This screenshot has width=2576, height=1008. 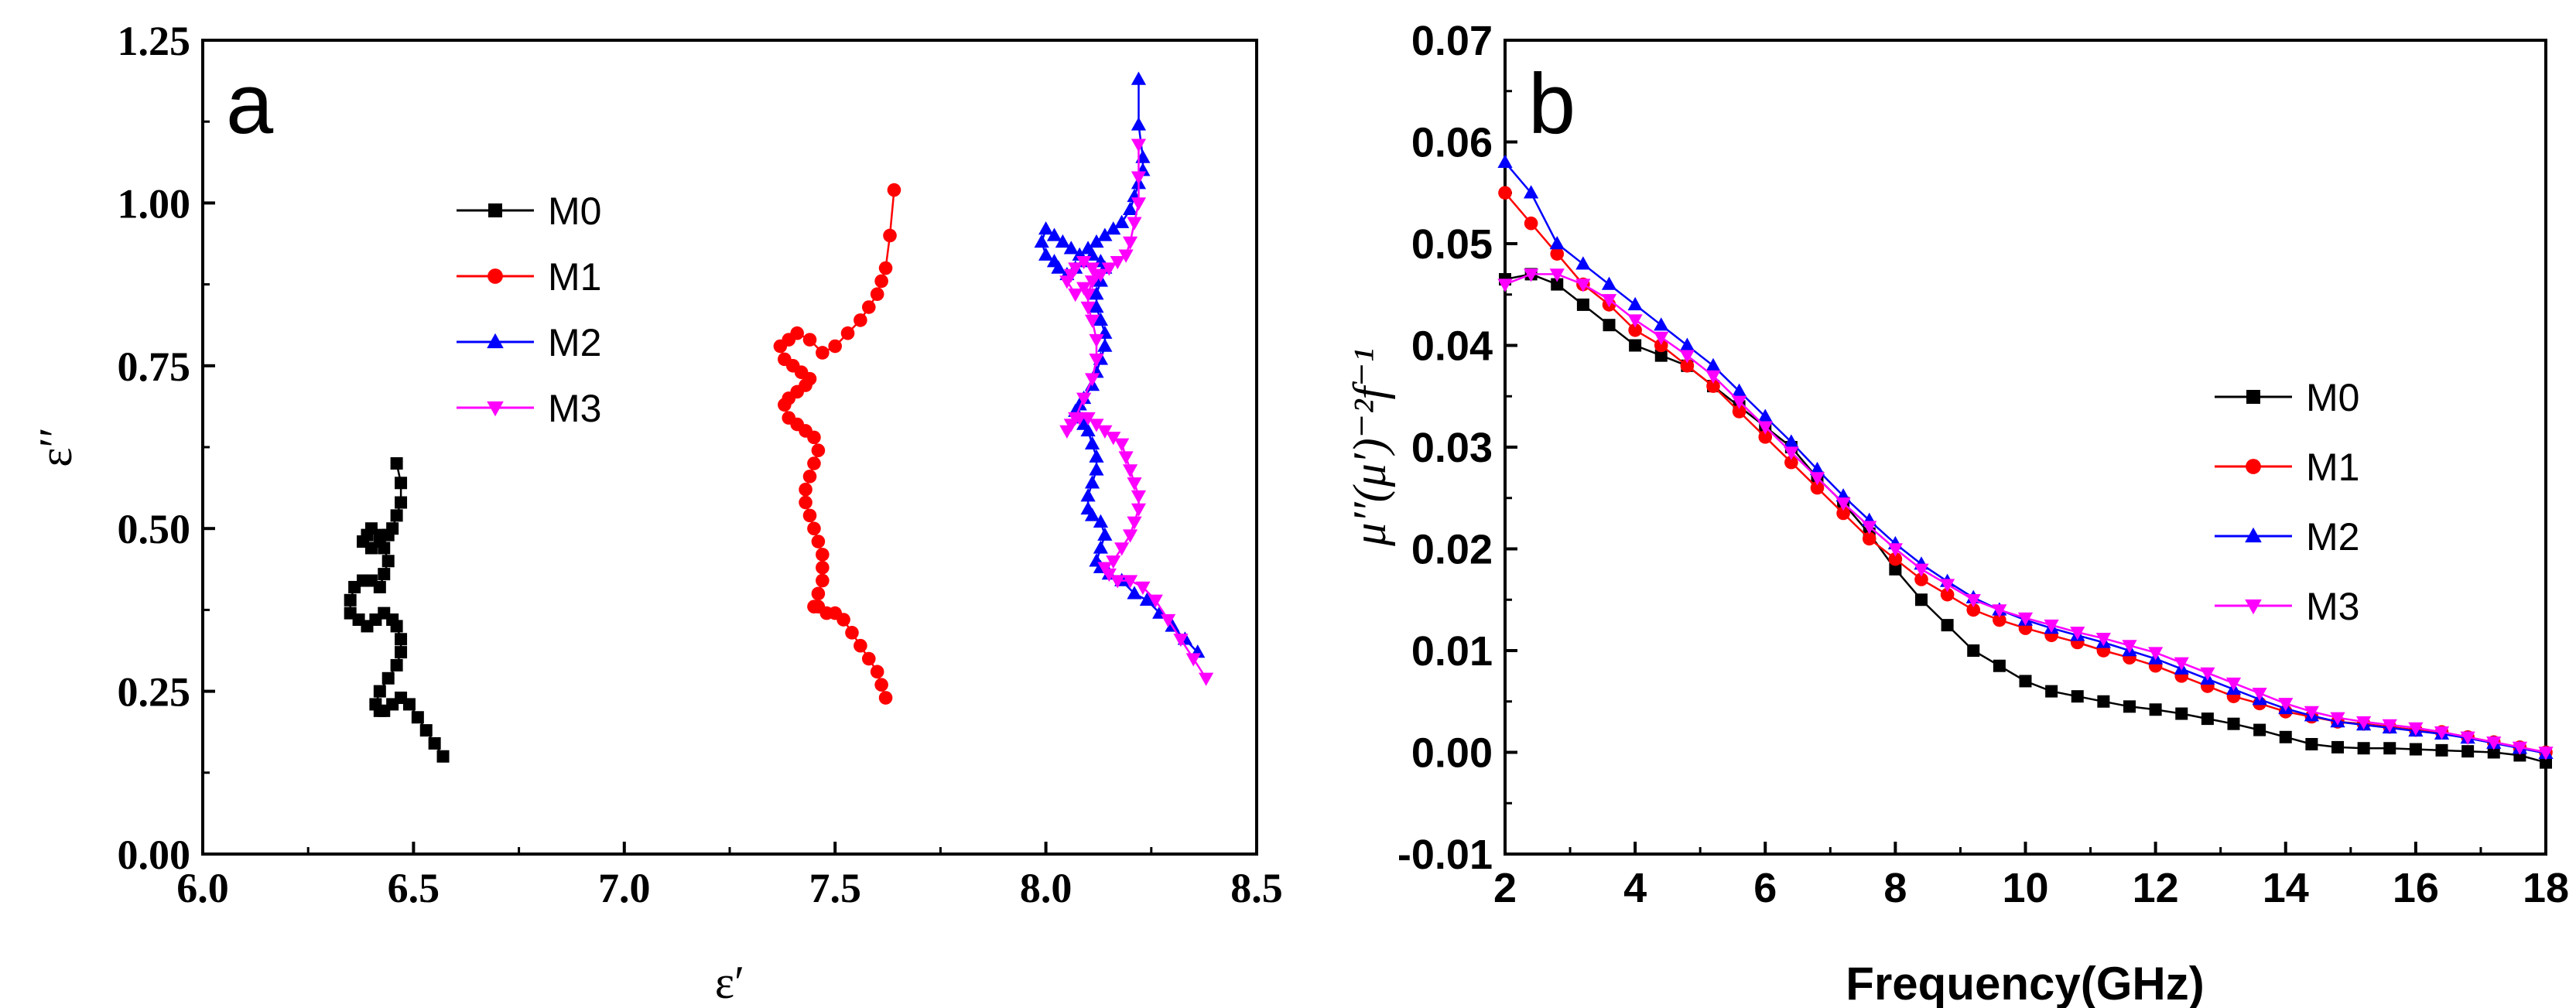 What do you see at coordinates (56, 446) in the screenshot?
I see `panel-a-ylabel: ε′′` at bounding box center [56, 446].